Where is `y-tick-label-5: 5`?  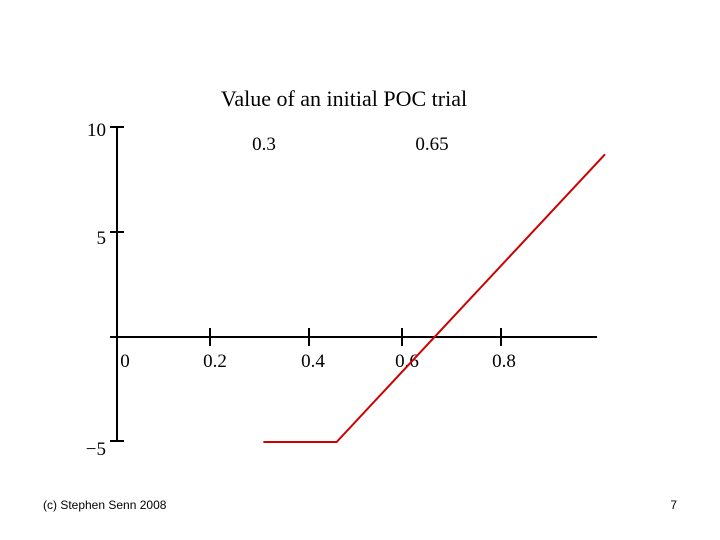 y-tick-label-5: 5 is located at coordinates (102, 238).